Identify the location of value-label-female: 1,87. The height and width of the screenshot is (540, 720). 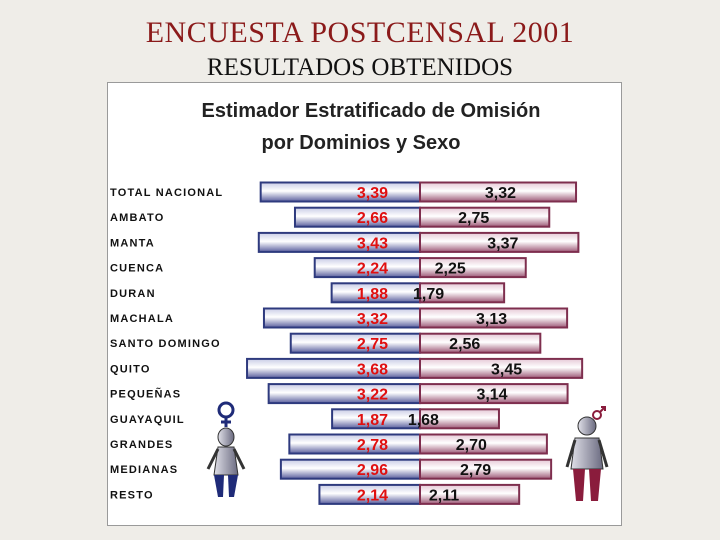
(372, 420).